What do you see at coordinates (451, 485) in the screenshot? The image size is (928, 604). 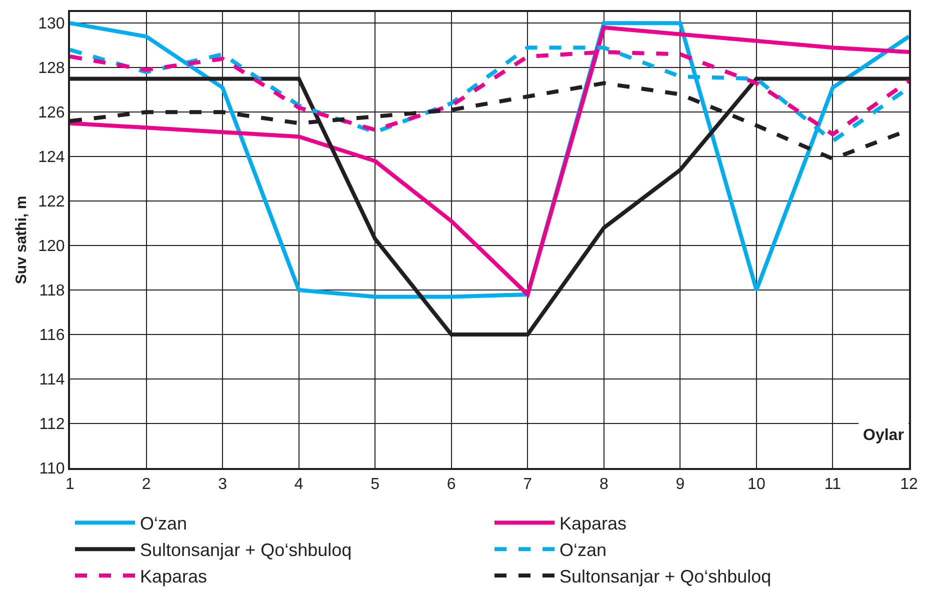 I see `x-tick-label: 6` at bounding box center [451, 485].